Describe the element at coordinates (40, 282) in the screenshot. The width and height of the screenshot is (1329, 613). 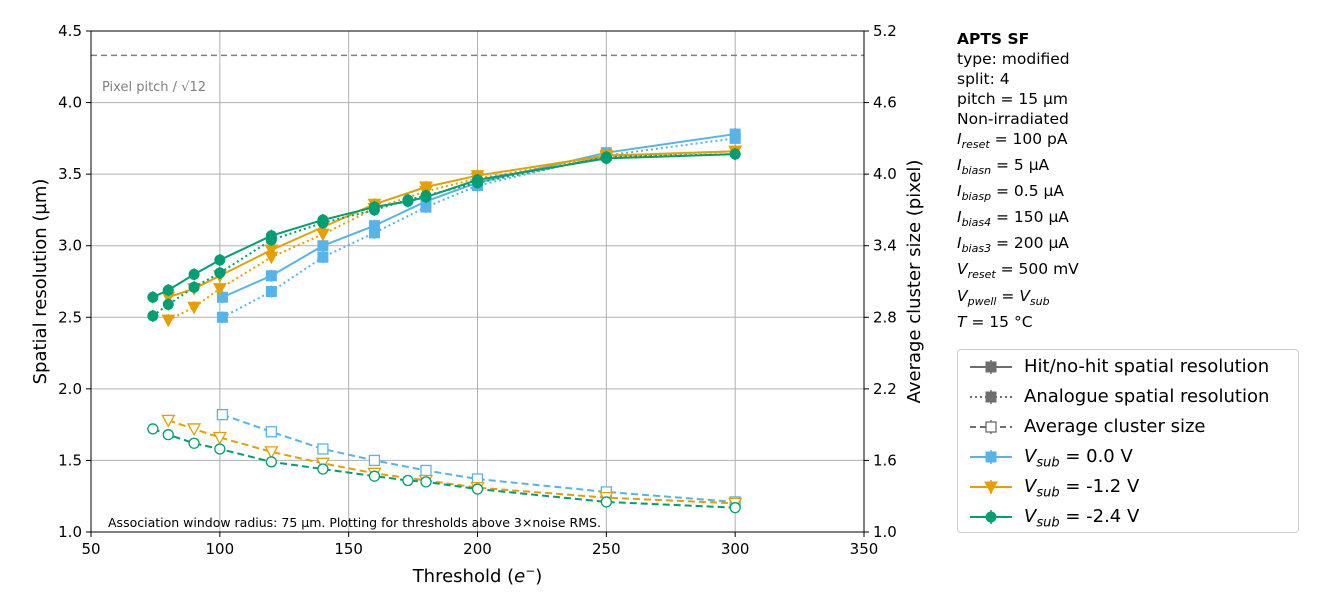
I see `y-axis-label: Spatial resolution (µm)` at that location.